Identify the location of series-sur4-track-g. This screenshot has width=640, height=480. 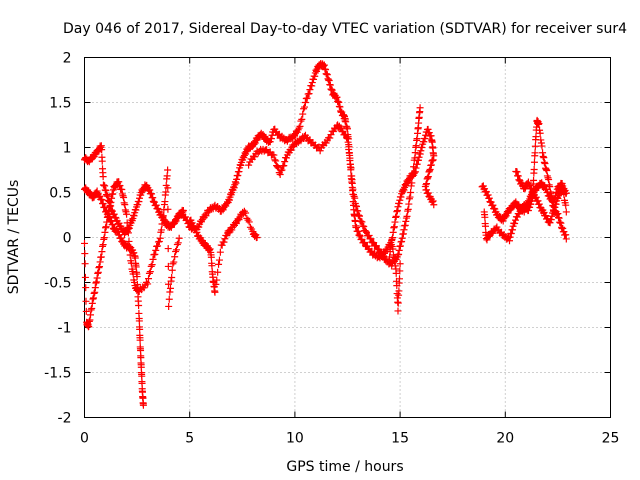
(381, 187).